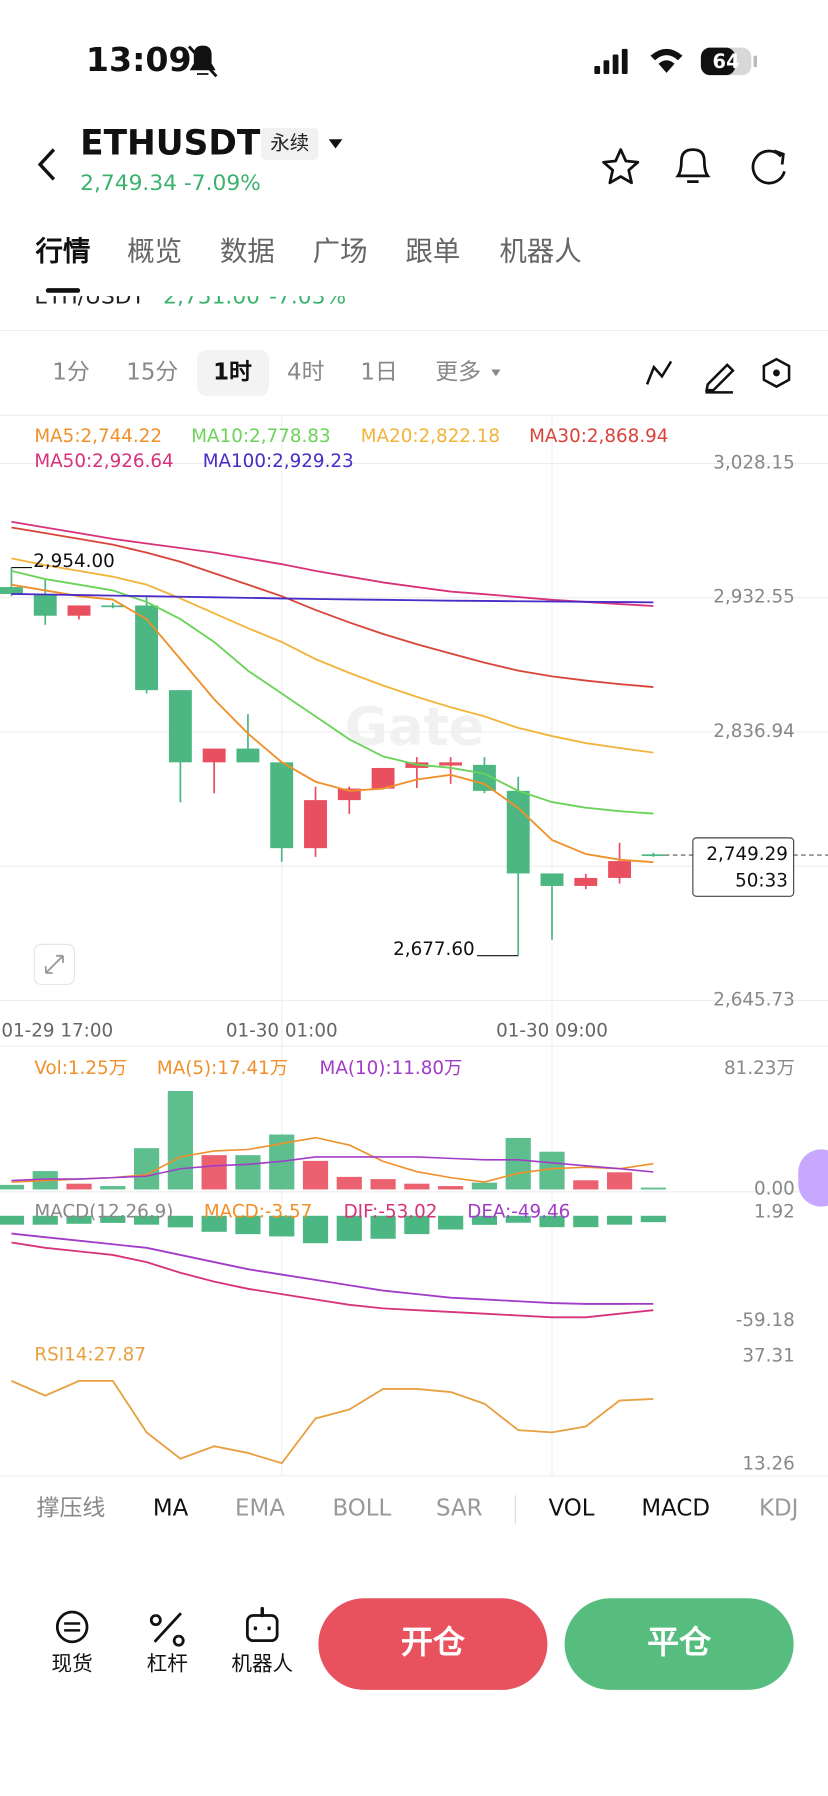 The height and width of the screenshot is (1796, 828). What do you see at coordinates (152, 372) in the screenshot?
I see `interval: 15分` at bounding box center [152, 372].